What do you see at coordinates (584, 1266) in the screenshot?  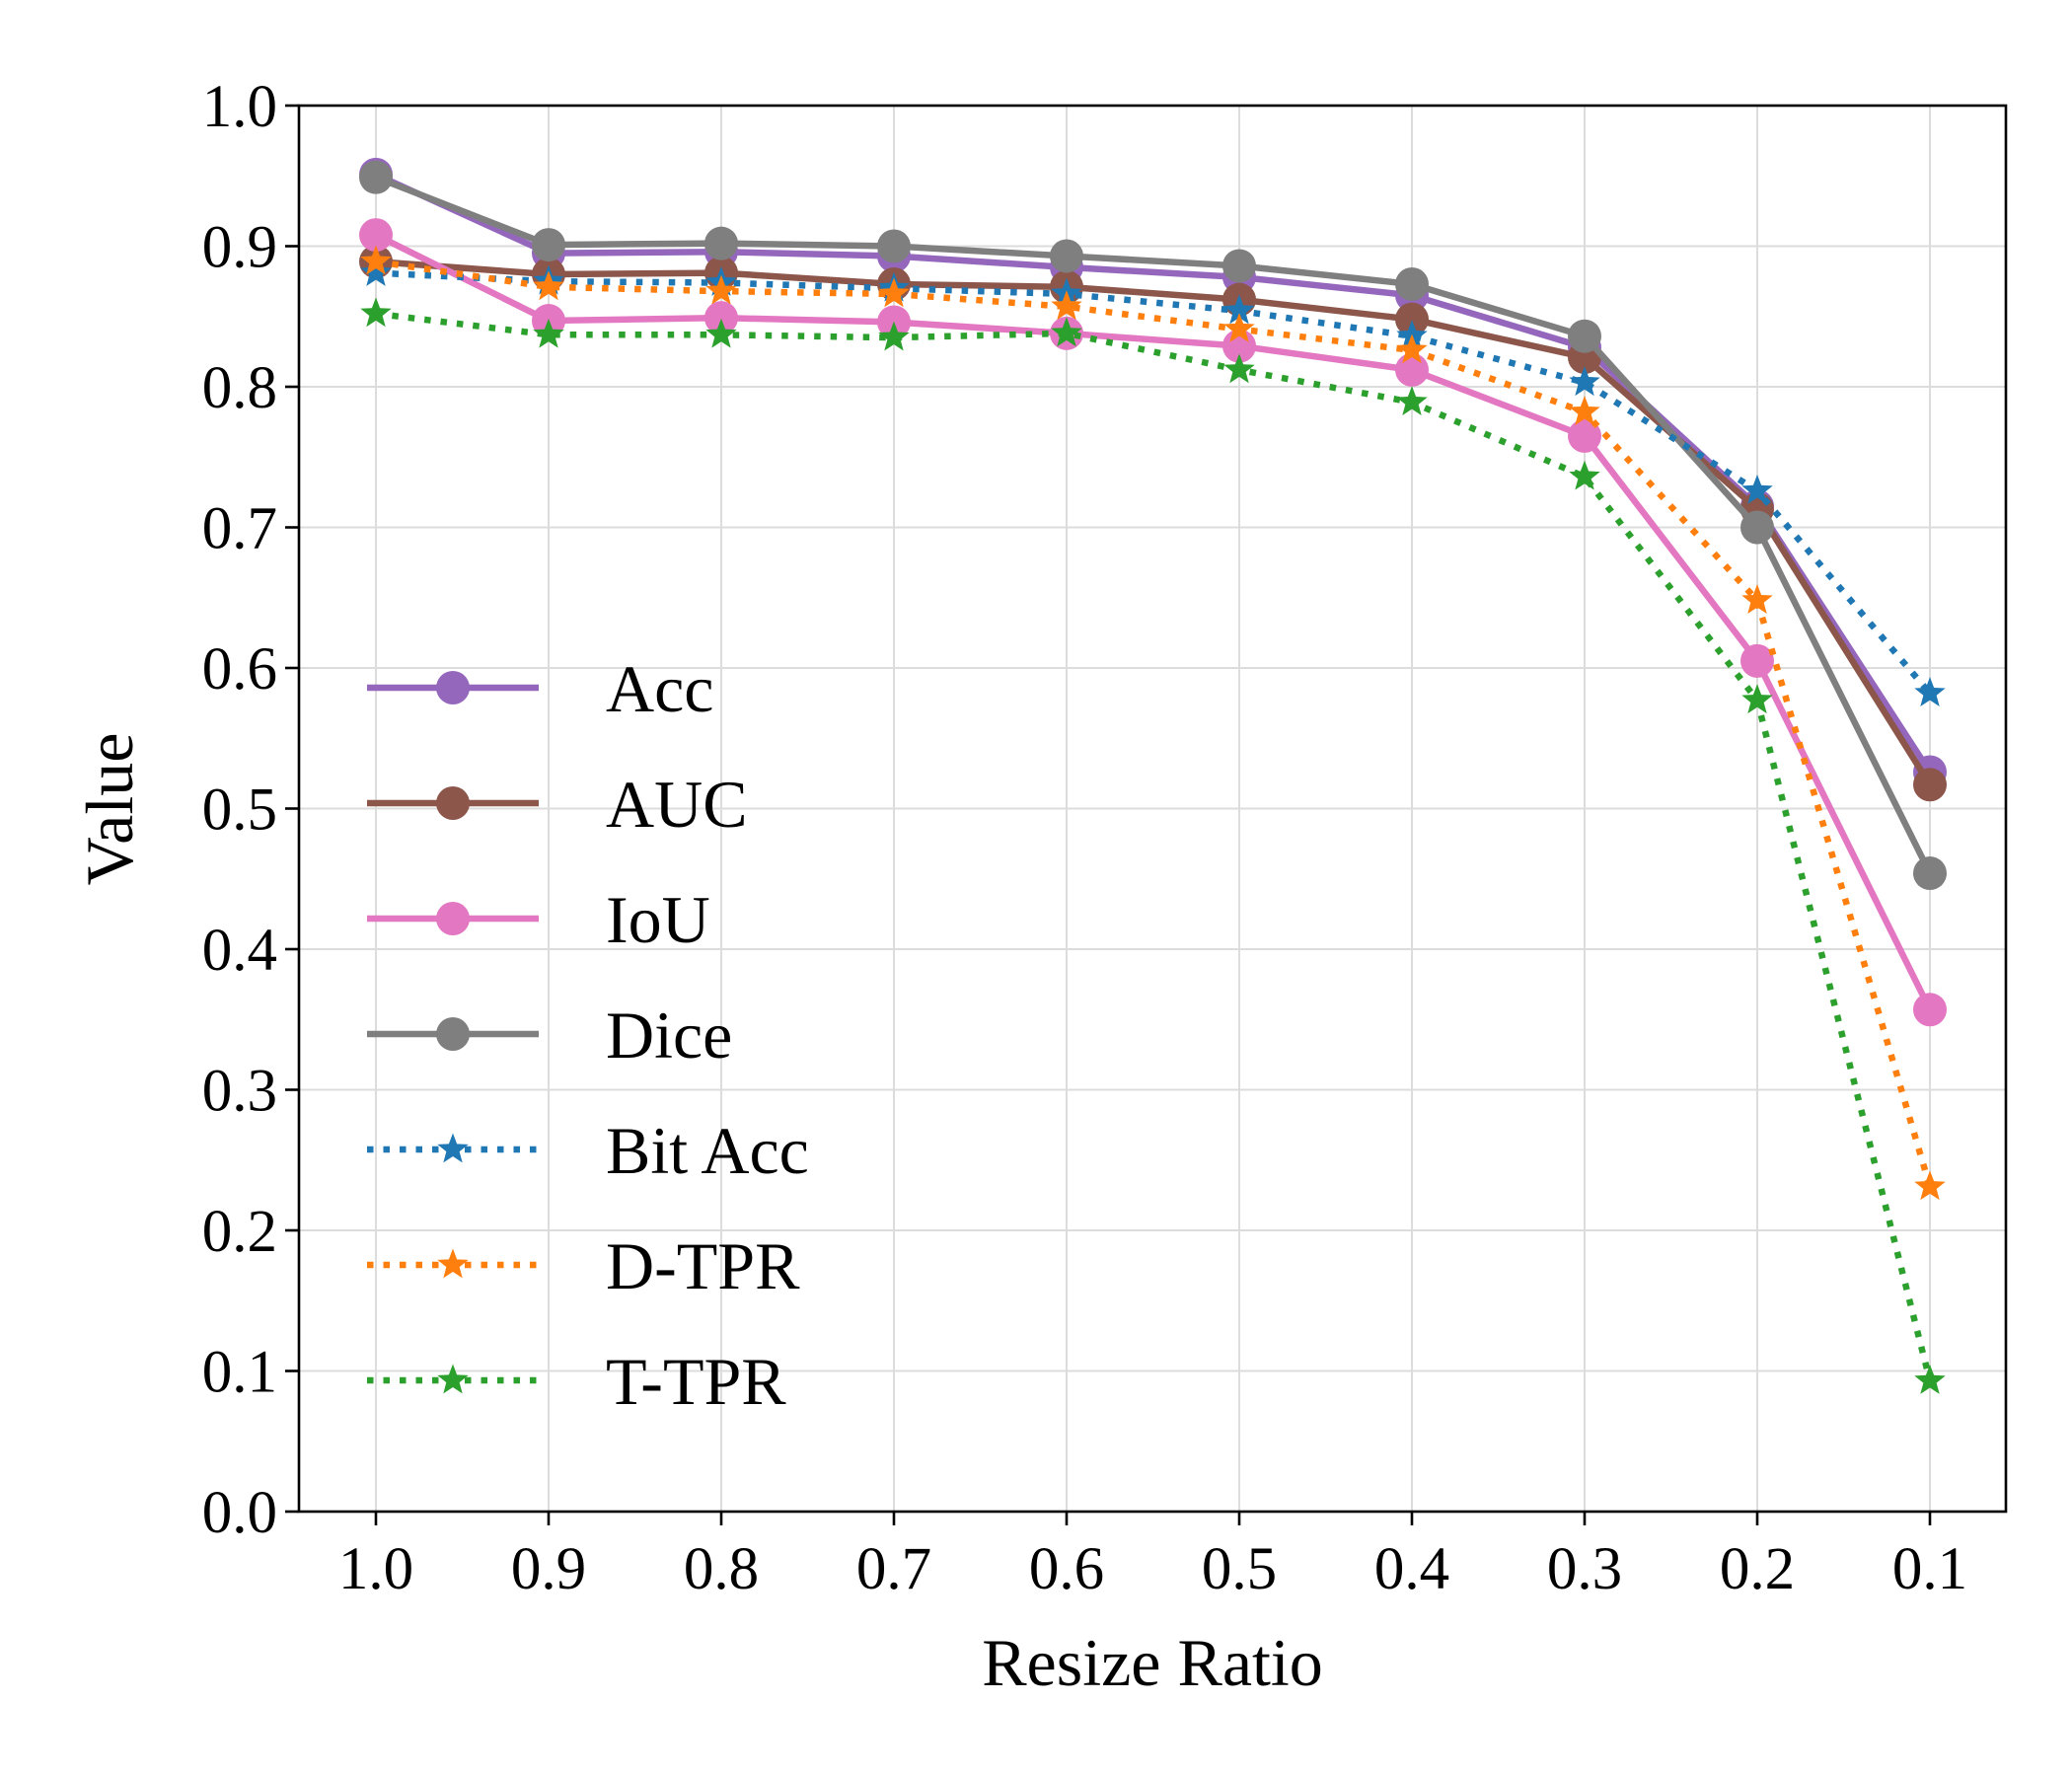 I see `legend-item-d-tpr: D-TPR` at bounding box center [584, 1266].